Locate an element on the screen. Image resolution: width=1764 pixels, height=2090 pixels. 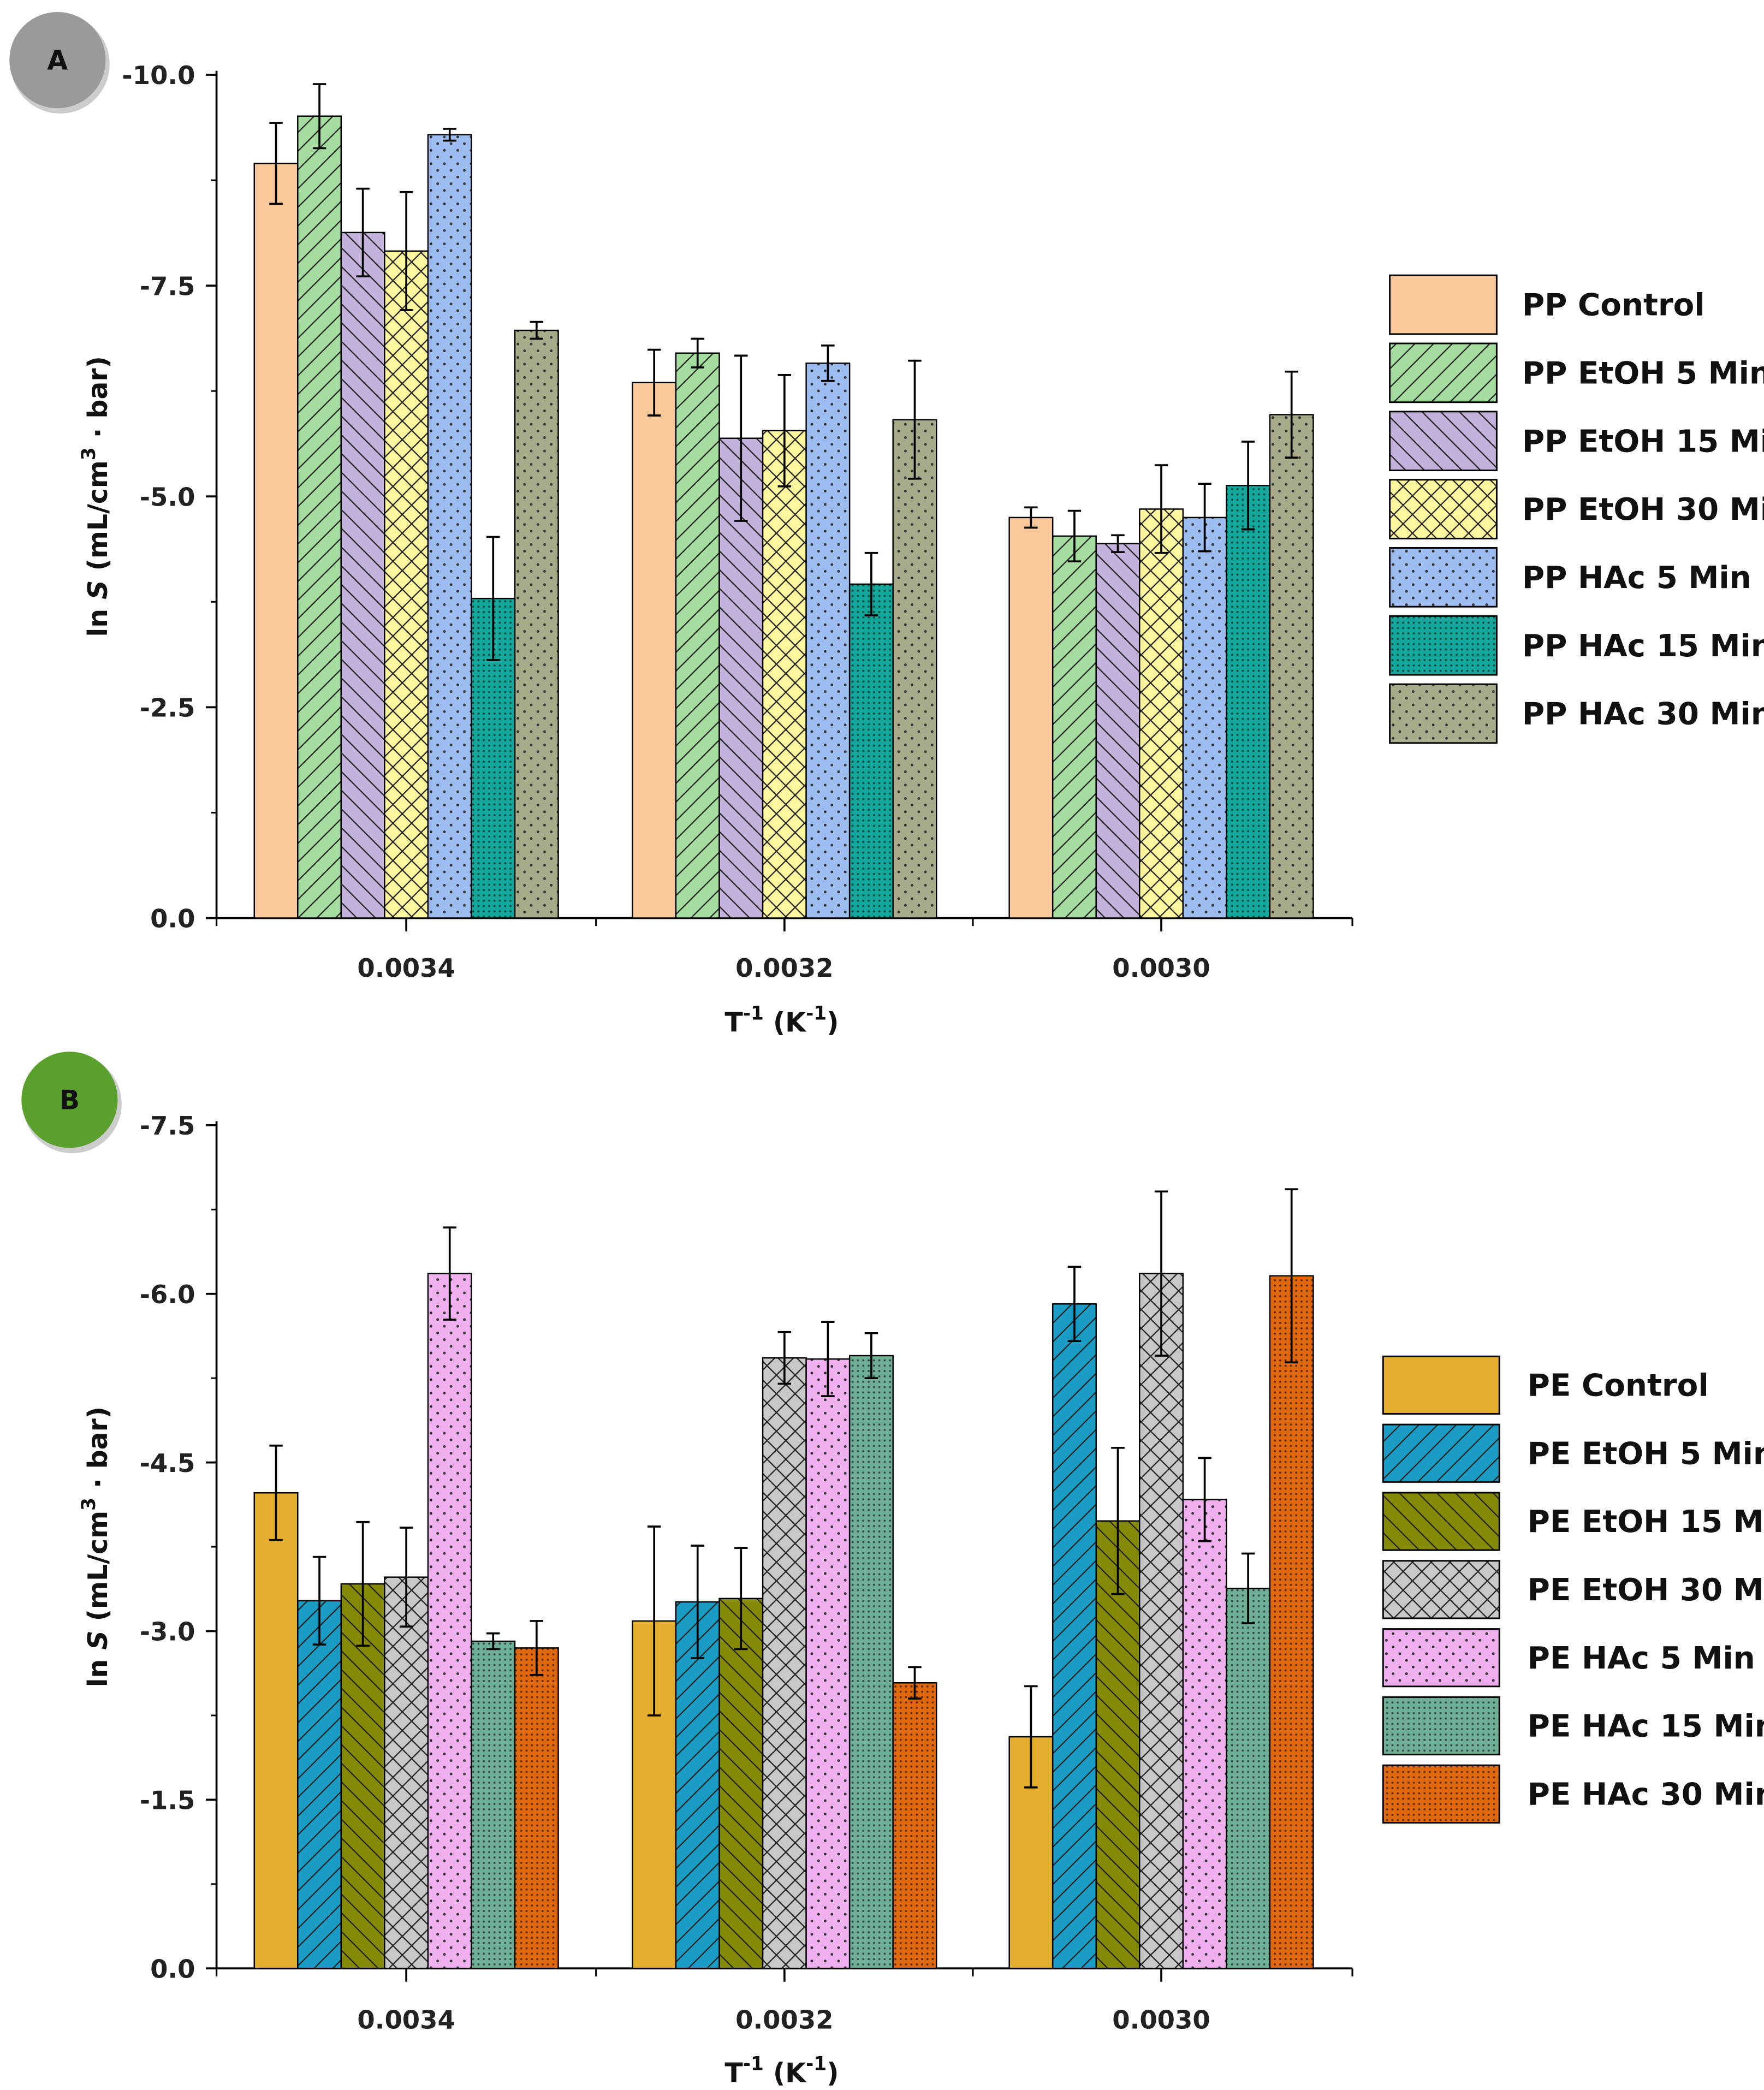
legend-label: PP Control is located at coordinates (1613, 305).